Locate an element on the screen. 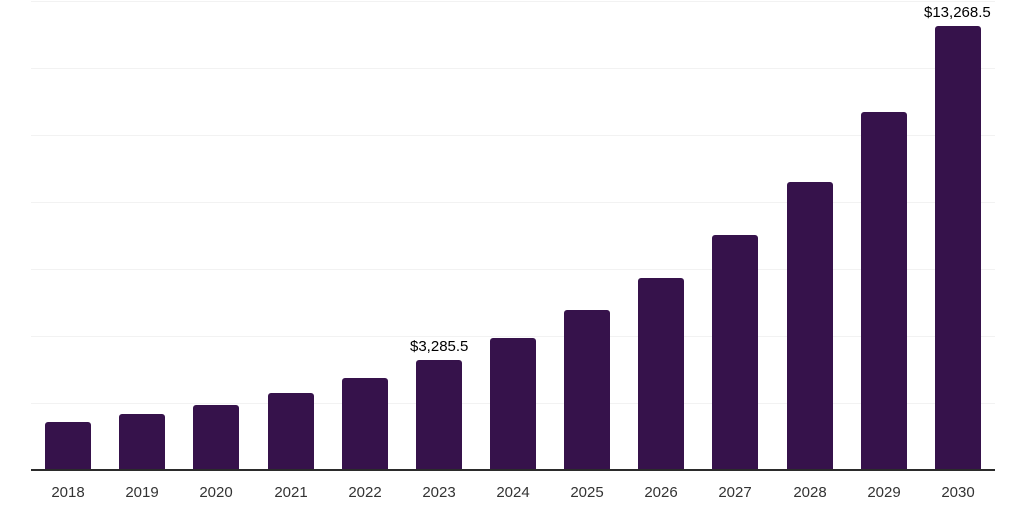 The width and height of the screenshot is (1024, 512). x-tick-label-2028: 2028 is located at coordinates (810, 492).